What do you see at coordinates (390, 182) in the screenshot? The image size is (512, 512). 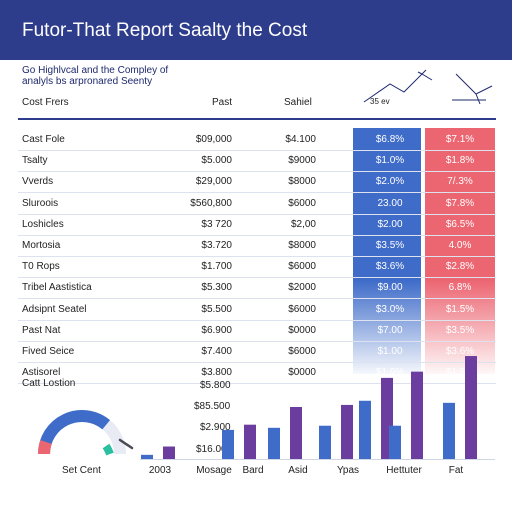 I see `row-blue-value: $2.0%` at bounding box center [390, 182].